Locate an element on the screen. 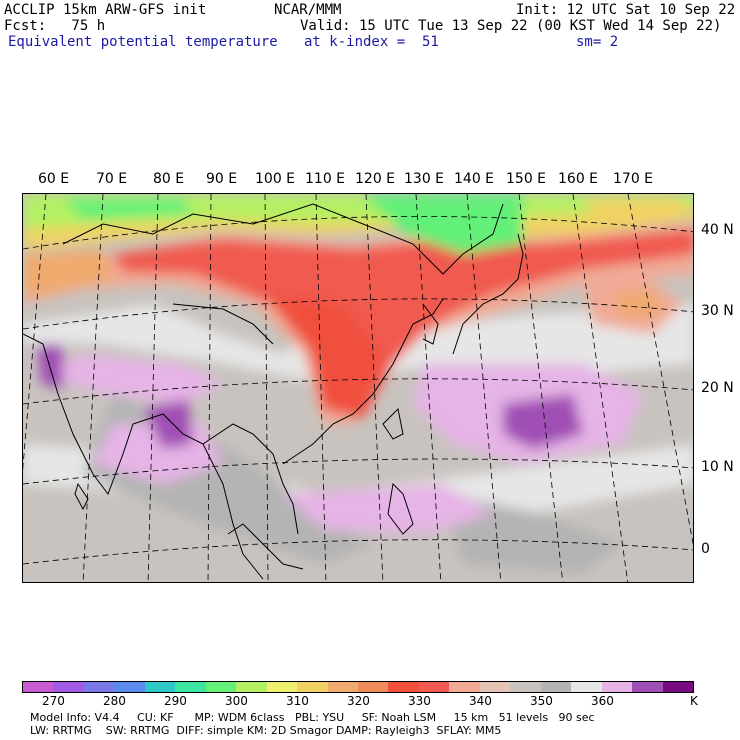 The image size is (740, 740). forecast-hour: Fcst: 75 h is located at coordinates (55, 26).